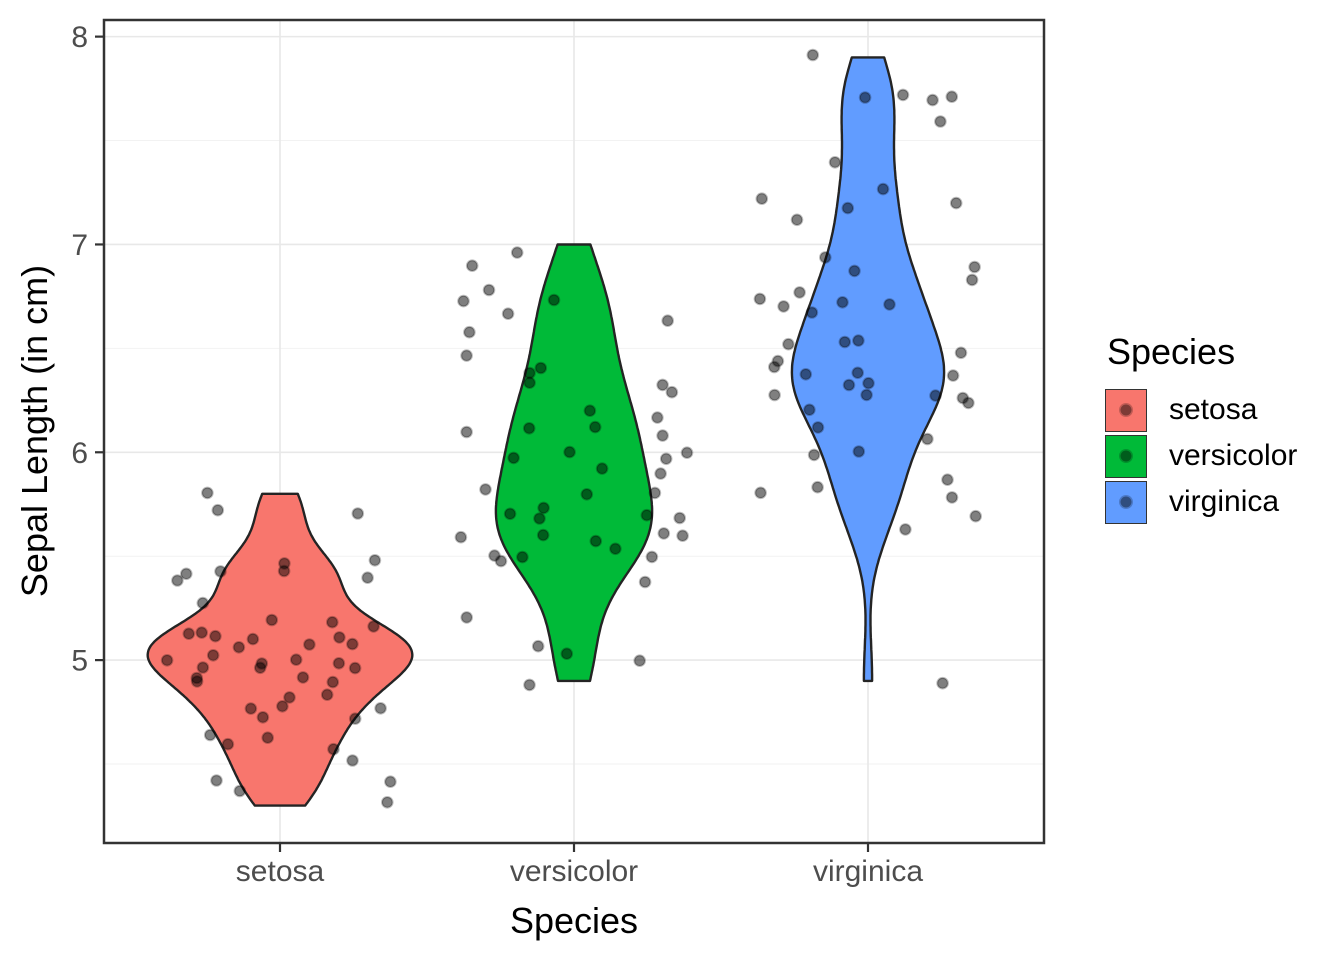 The image size is (1344, 960). What do you see at coordinates (34, 431) in the screenshot?
I see `y-axis-title: Sepal Length (in cm)` at bounding box center [34, 431].